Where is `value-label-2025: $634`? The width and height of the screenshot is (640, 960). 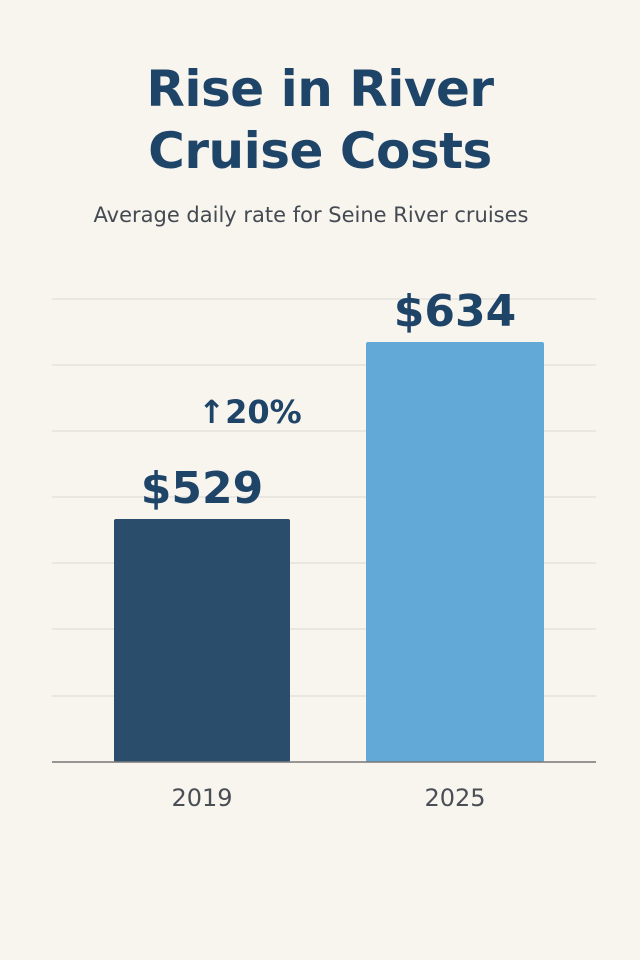 value-label-2025: $634 is located at coordinates (455, 311).